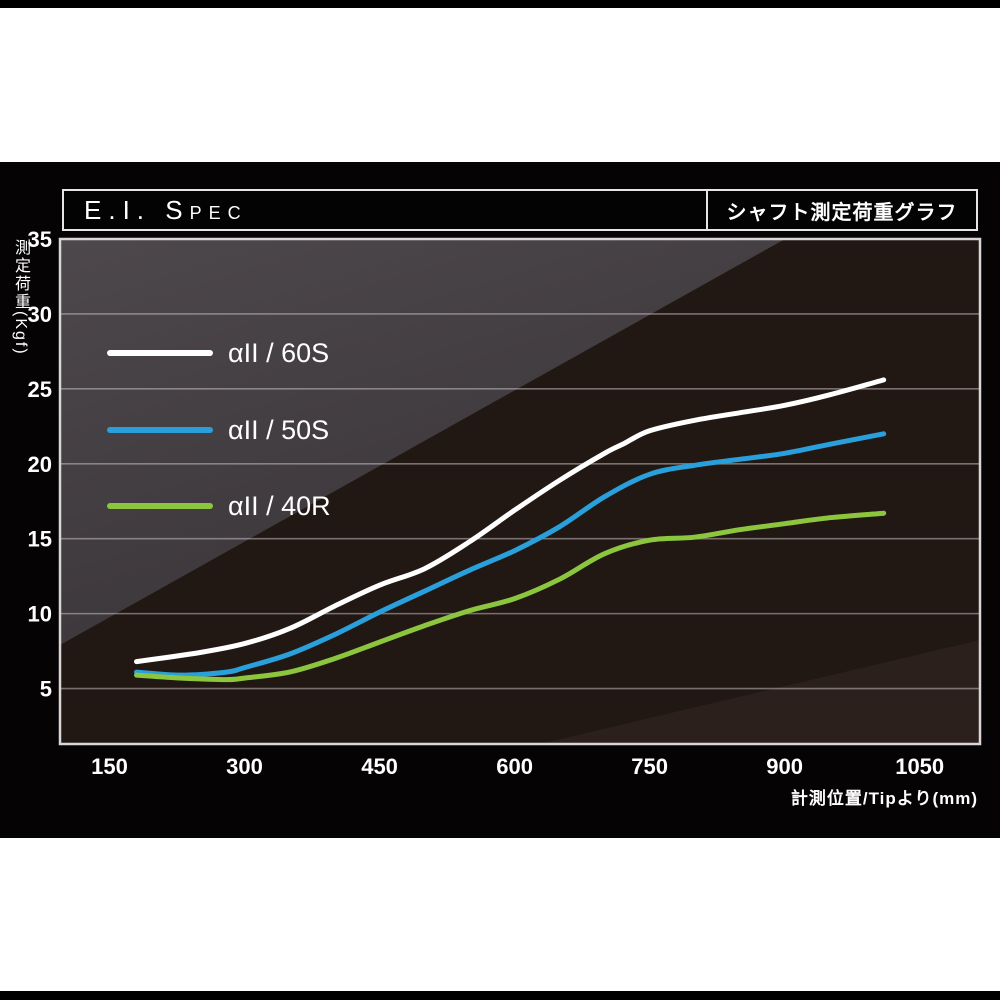 This screenshot has width=1000, height=1000. Describe the element at coordinates (514, 766) in the screenshot. I see `x-tick-label-600: 600` at that location.